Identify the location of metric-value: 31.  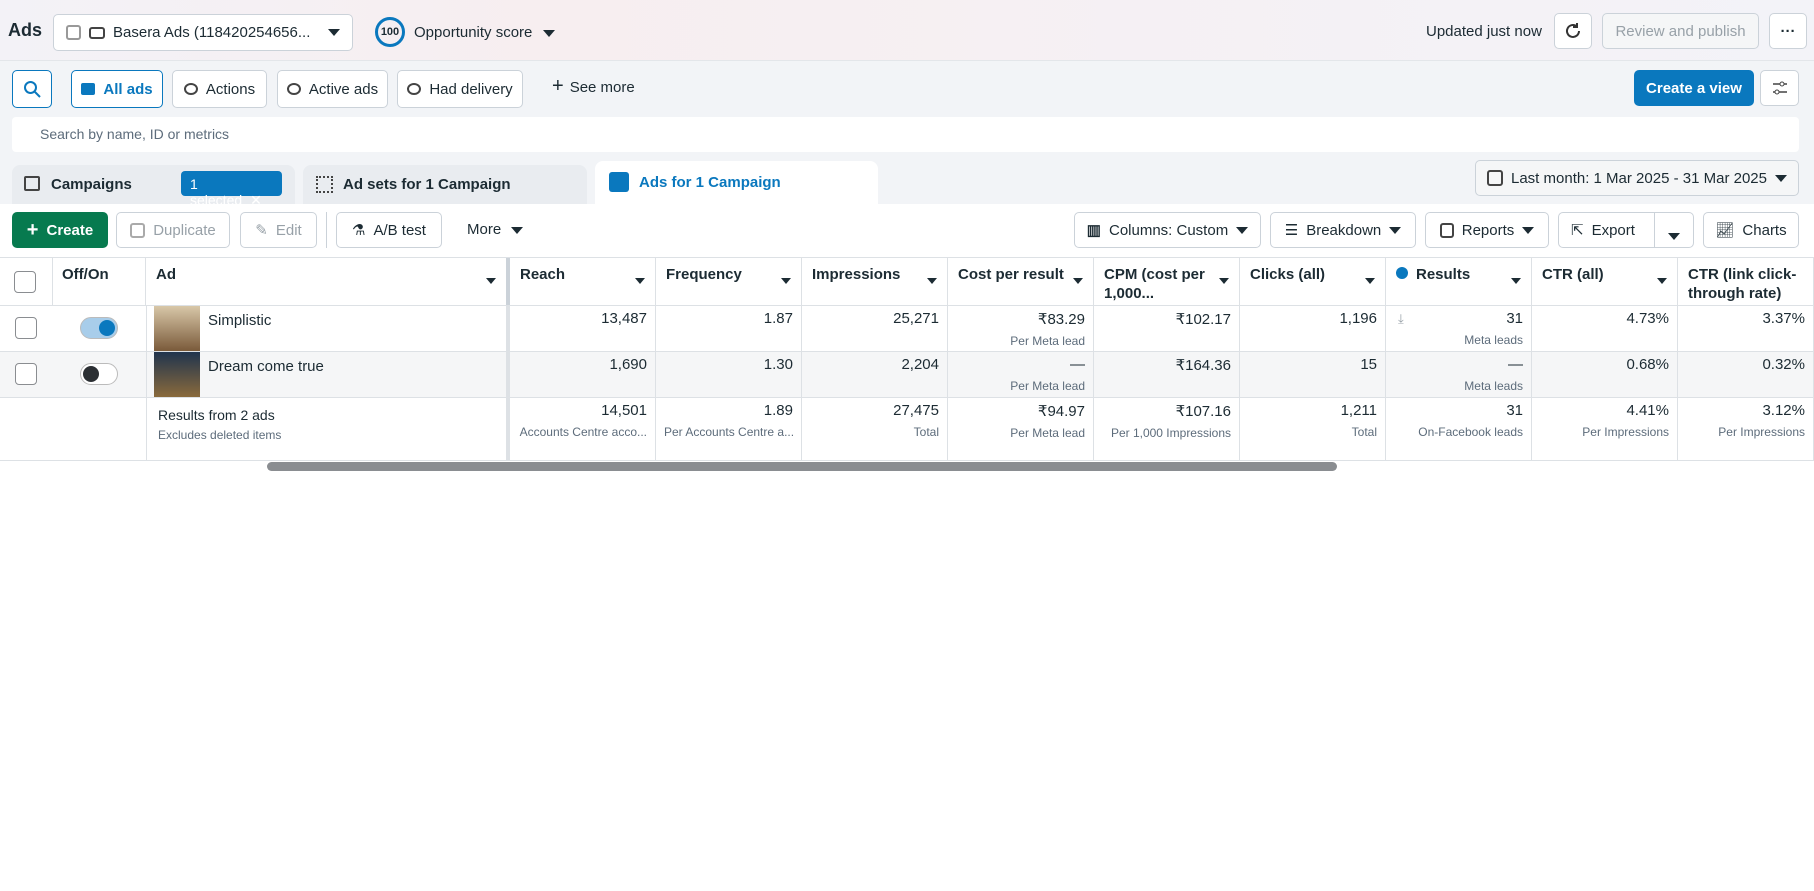
(1514, 410).